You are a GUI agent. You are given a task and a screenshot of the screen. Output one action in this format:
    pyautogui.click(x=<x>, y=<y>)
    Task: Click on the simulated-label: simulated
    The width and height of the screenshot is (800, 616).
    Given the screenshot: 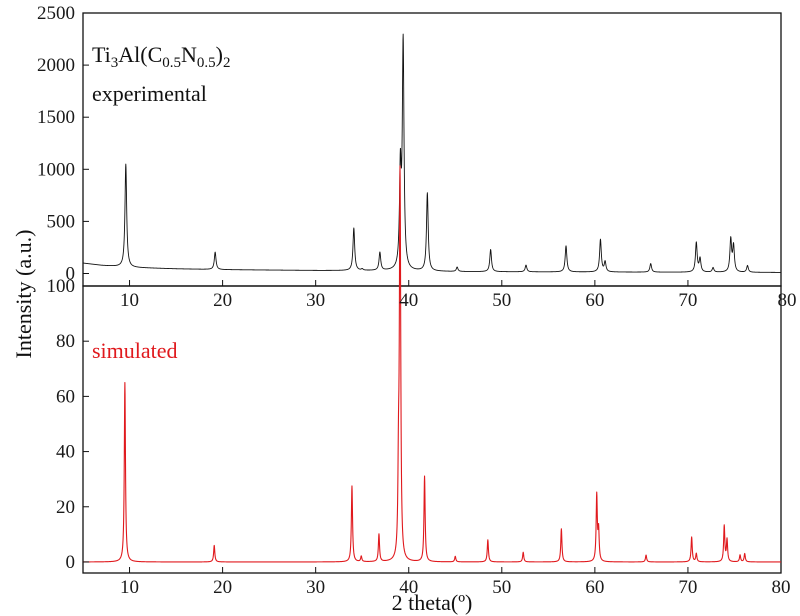 What is the action you would take?
    pyautogui.click(x=135, y=350)
    